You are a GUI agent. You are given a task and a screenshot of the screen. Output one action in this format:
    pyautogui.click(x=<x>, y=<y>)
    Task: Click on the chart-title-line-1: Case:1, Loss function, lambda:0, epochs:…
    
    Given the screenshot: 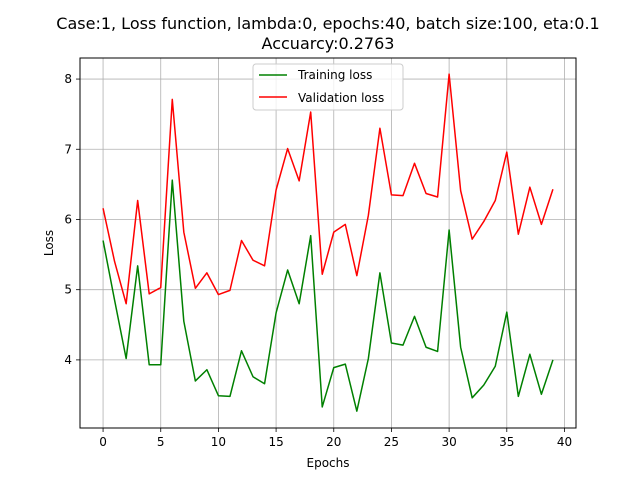 What is the action you would take?
    pyautogui.click(x=327, y=23)
    